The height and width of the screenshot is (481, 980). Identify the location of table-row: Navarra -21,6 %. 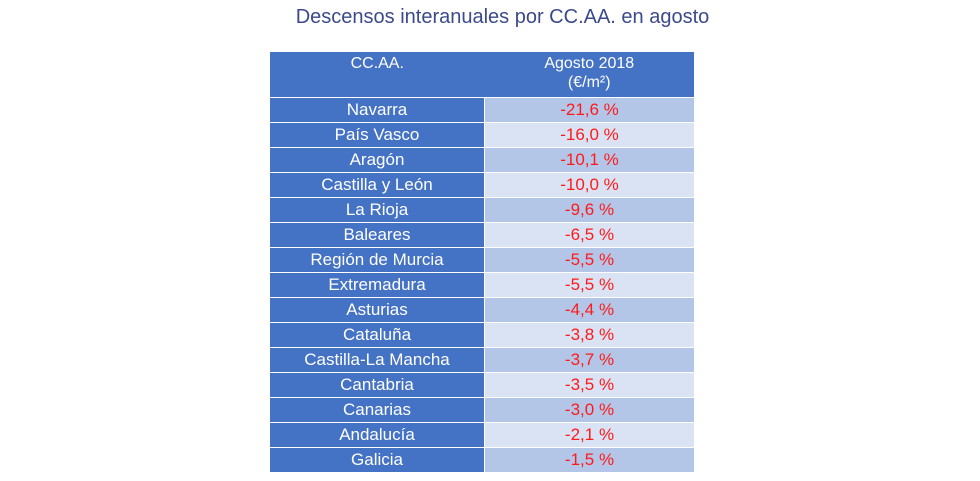
(482, 110).